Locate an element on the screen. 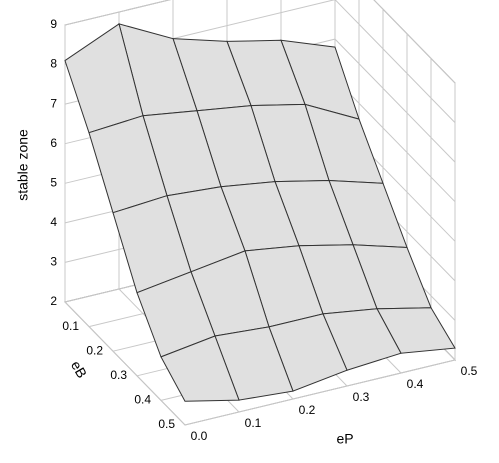  z-tick-label: 2 is located at coordinates (53, 301).